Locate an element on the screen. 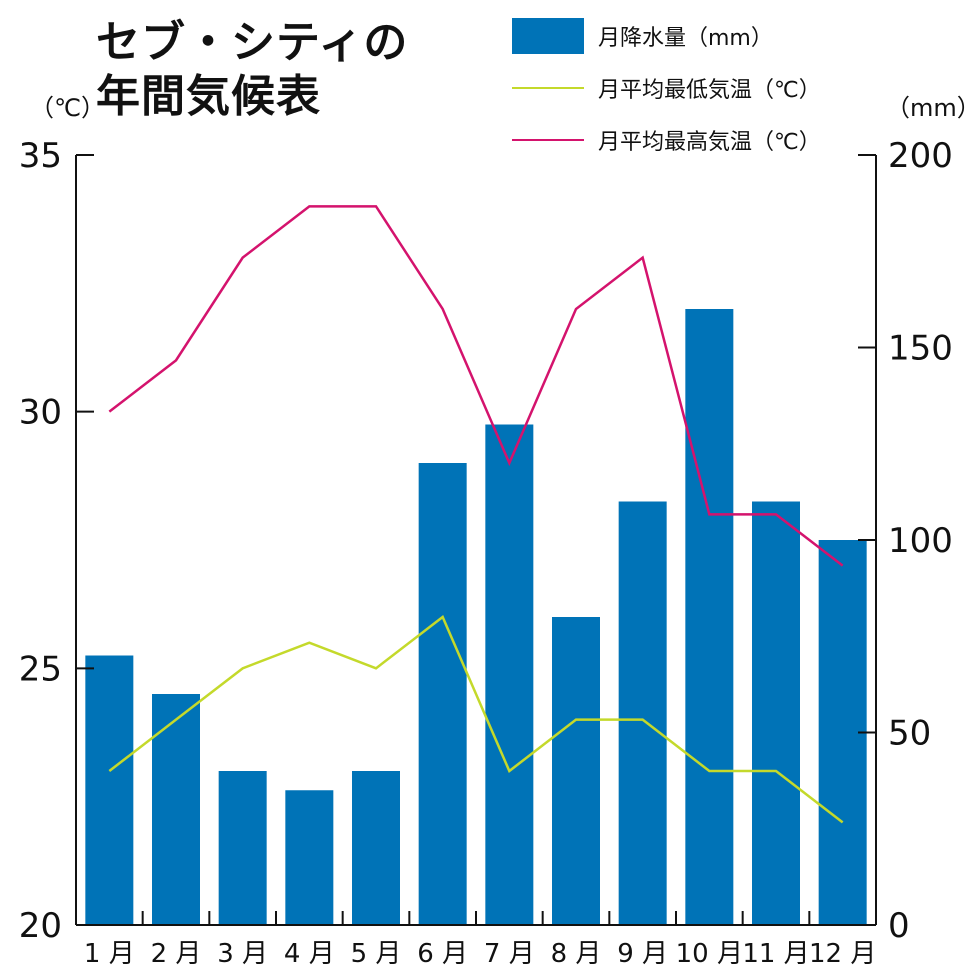  legend-swatch-precipitation is located at coordinates (548, 36).